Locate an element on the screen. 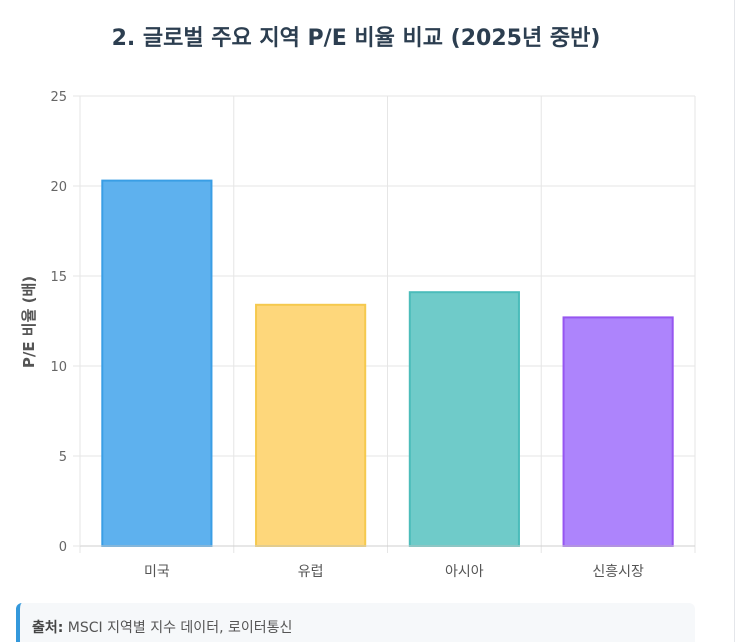 This screenshot has height=642, width=742. source-text: MSCI 지역별 지수 데이터, 로이터통신 is located at coordinates (178, 628).